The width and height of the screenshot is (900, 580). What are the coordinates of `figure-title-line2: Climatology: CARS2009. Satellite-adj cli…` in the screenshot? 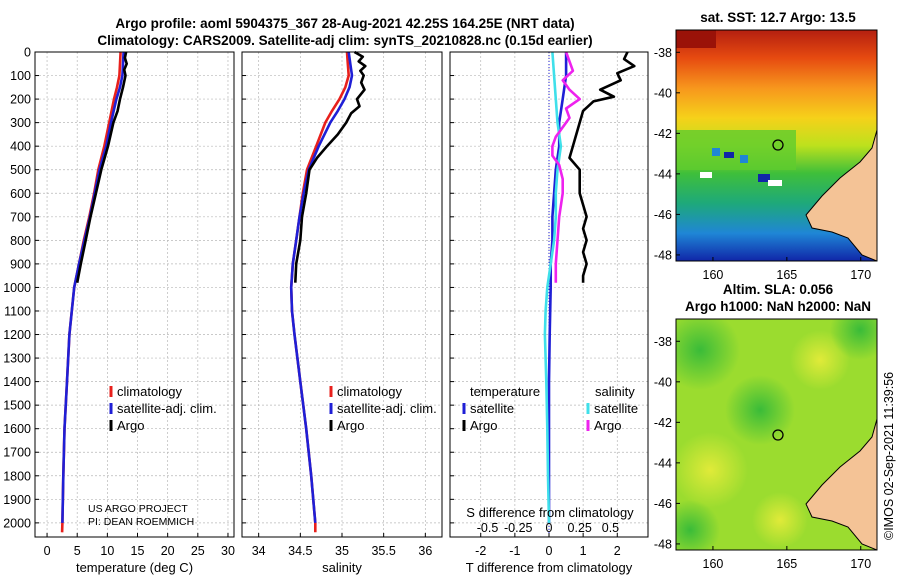 It's located at (344, 40).